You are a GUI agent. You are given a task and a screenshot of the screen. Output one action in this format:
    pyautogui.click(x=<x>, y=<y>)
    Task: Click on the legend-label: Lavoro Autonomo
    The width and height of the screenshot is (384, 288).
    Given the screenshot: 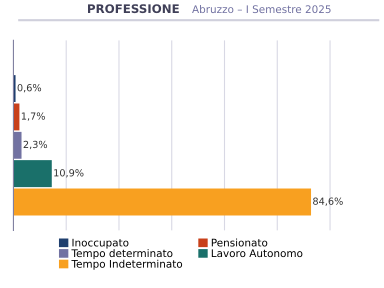 What is the action you would take?
    pyautogui.click(x=257, y=253)
    